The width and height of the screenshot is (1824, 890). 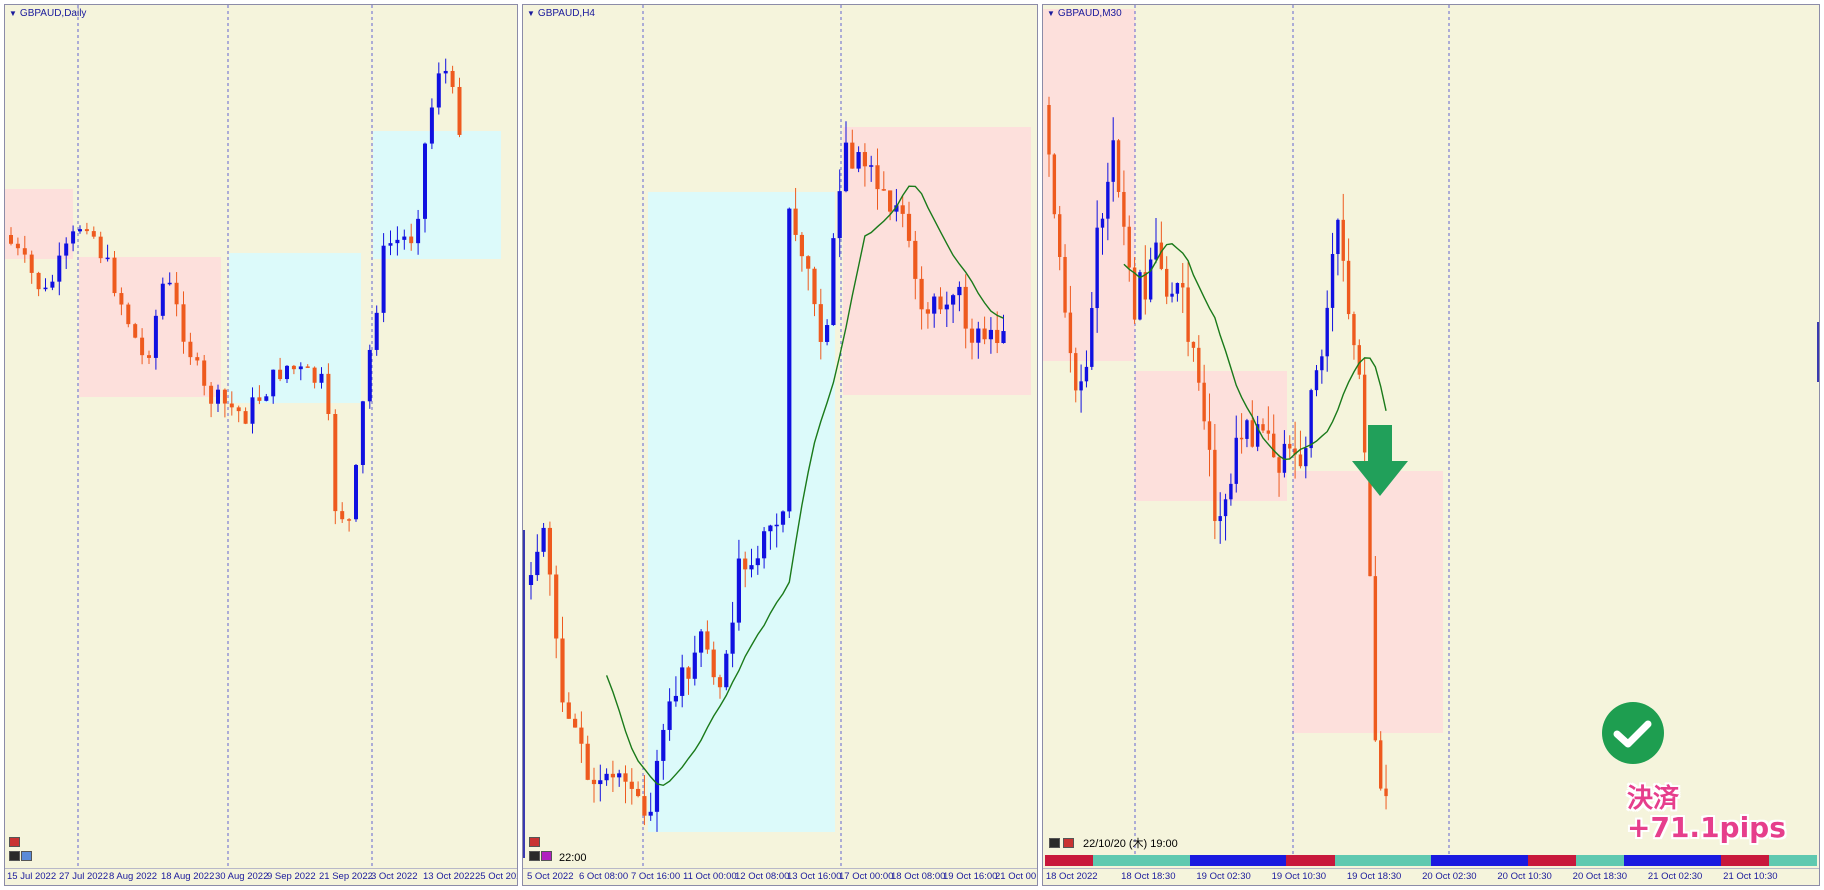 I want to click on scroll-indicator-m30-right, so click(x=1818, y=352).